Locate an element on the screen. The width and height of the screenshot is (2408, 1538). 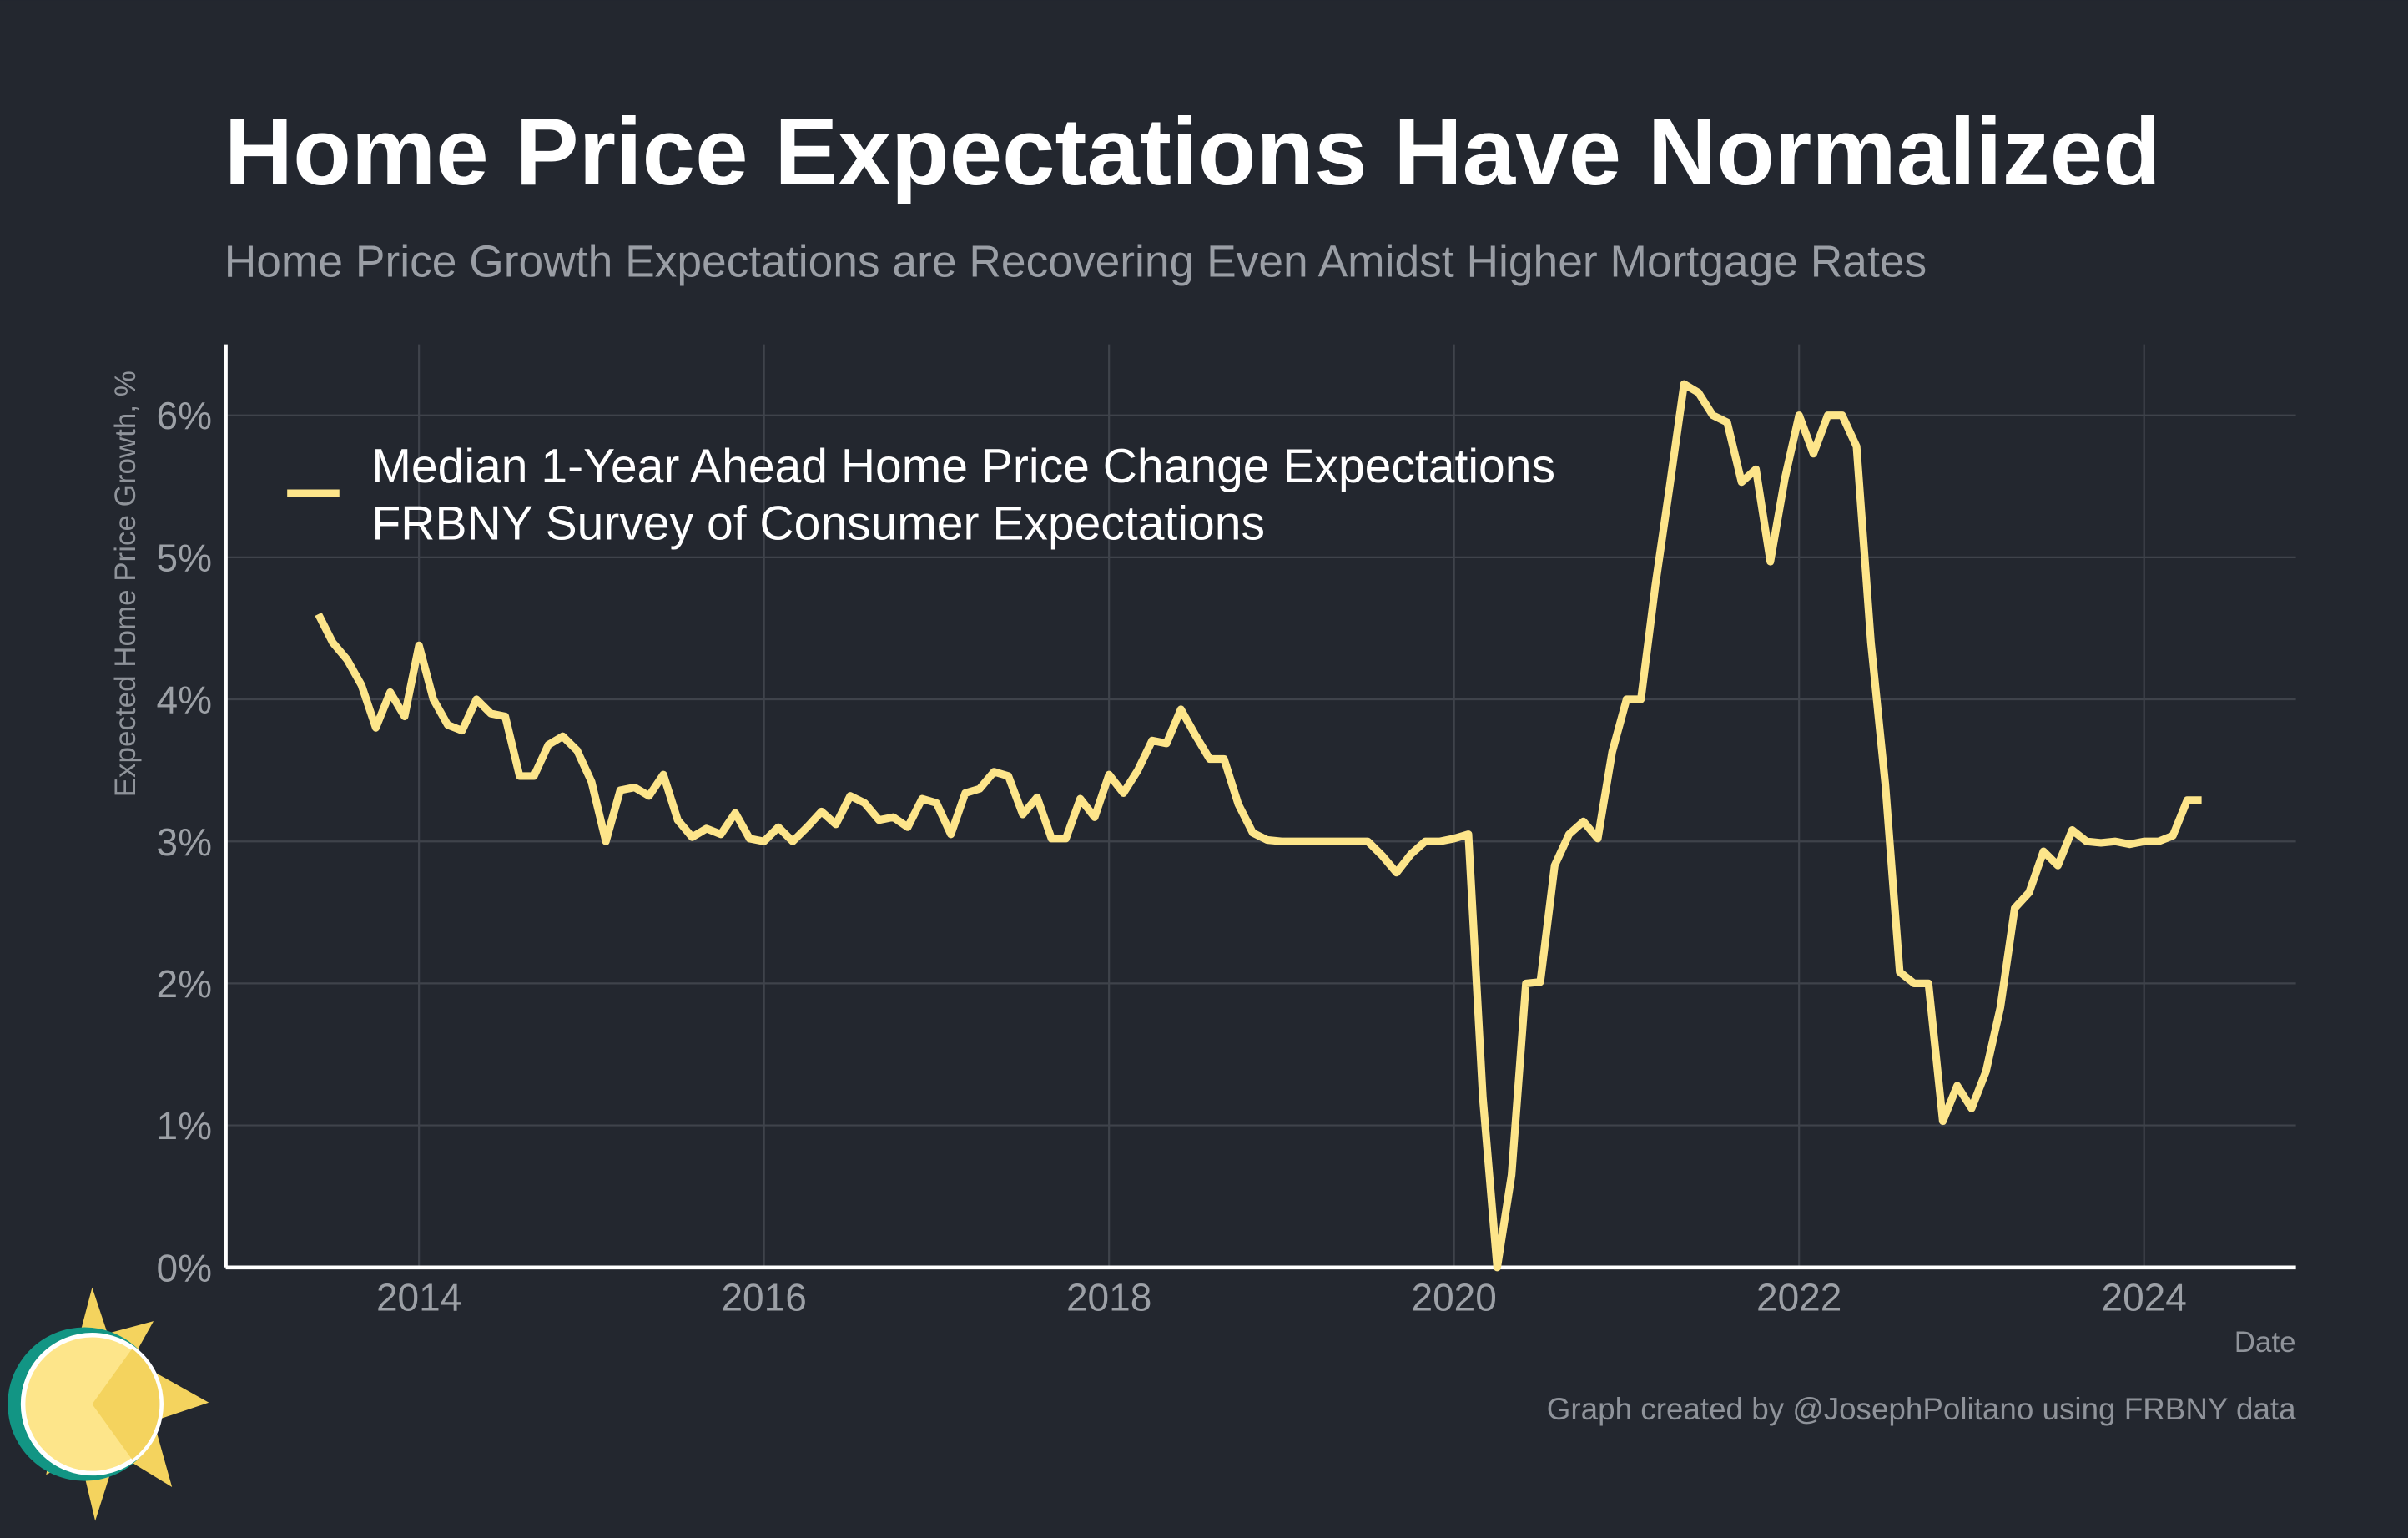
x-tick-label: 2018 is located at coordinates (1108, 1297).